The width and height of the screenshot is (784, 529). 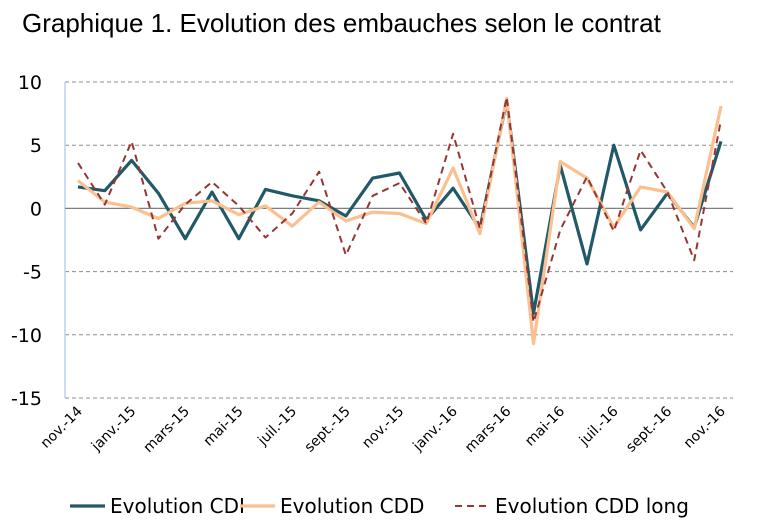 What do you see at coordinates (435, 429) in the screenshot?
I see `x-tick-label: janv.-16` at bounding box center [435, 429].